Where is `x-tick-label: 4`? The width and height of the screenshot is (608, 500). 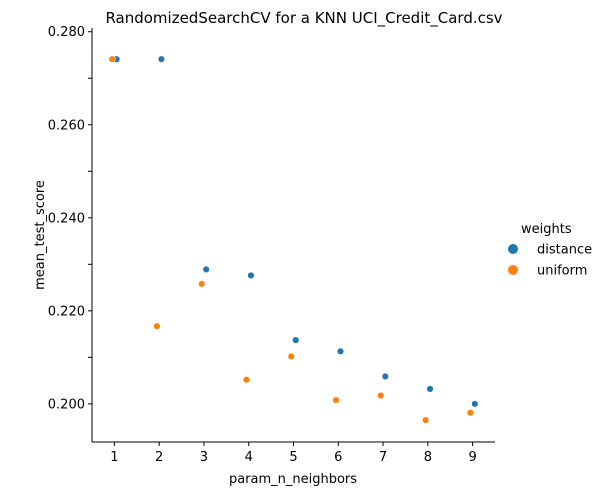
x-tick-label: 4 is located at coordinates (249, 457).